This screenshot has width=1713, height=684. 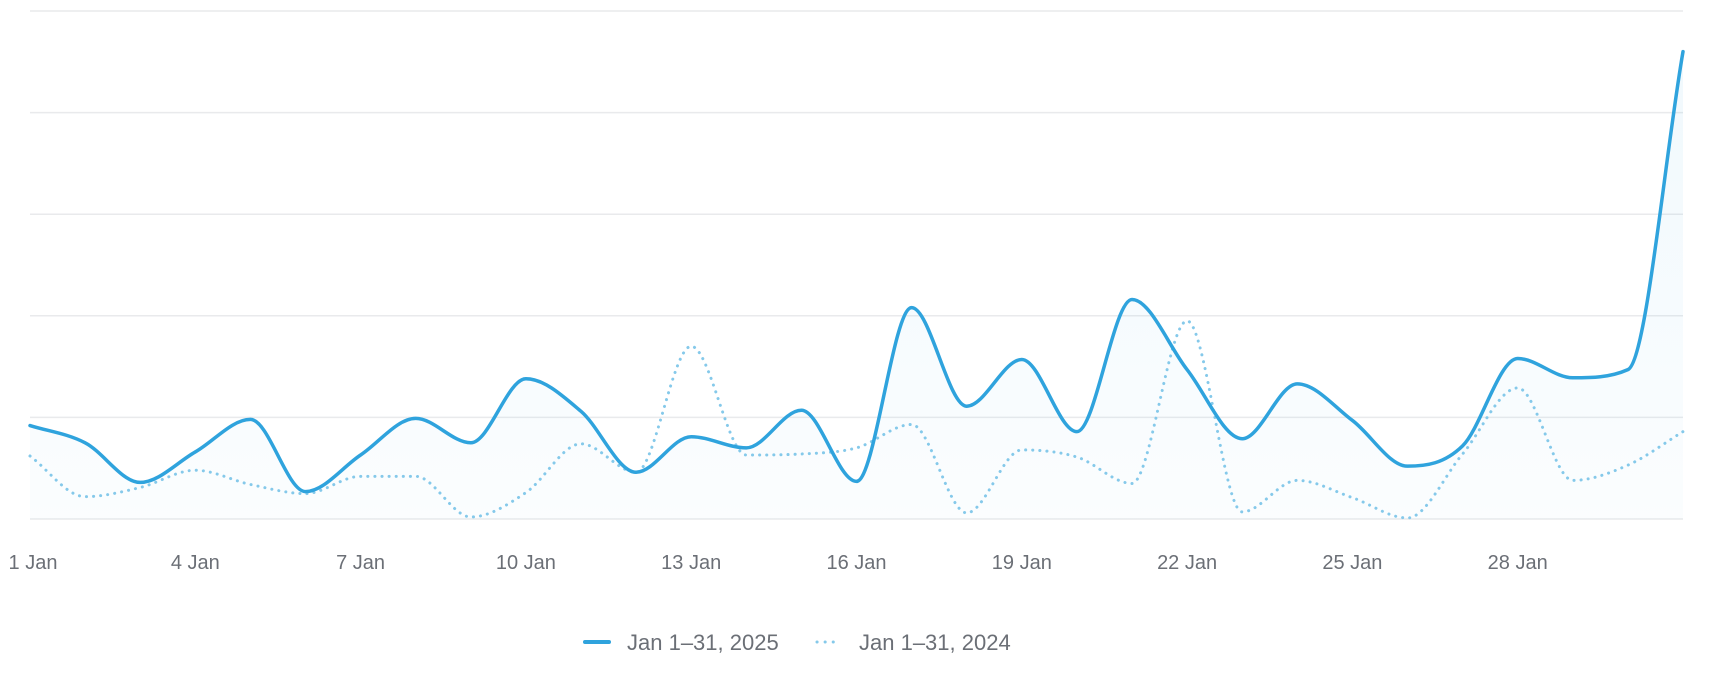 What do you see at coordinates (856, 563) in the screenshot?
I see `x-tick-label: 16 Jan` at bounding box center [856, 563].